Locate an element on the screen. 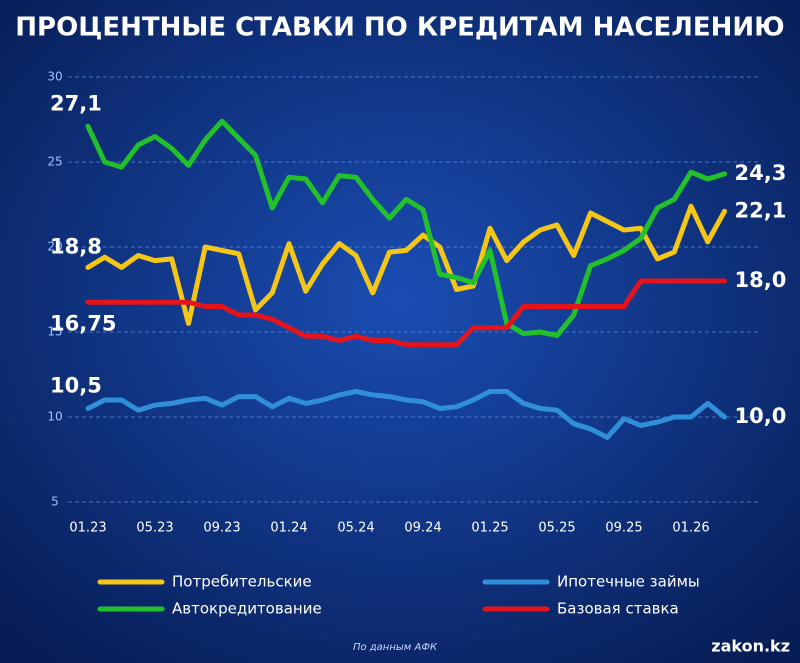 This screenshot has width=800, height=663. y-tick-label: 30 is located at coordinates (54, 77).